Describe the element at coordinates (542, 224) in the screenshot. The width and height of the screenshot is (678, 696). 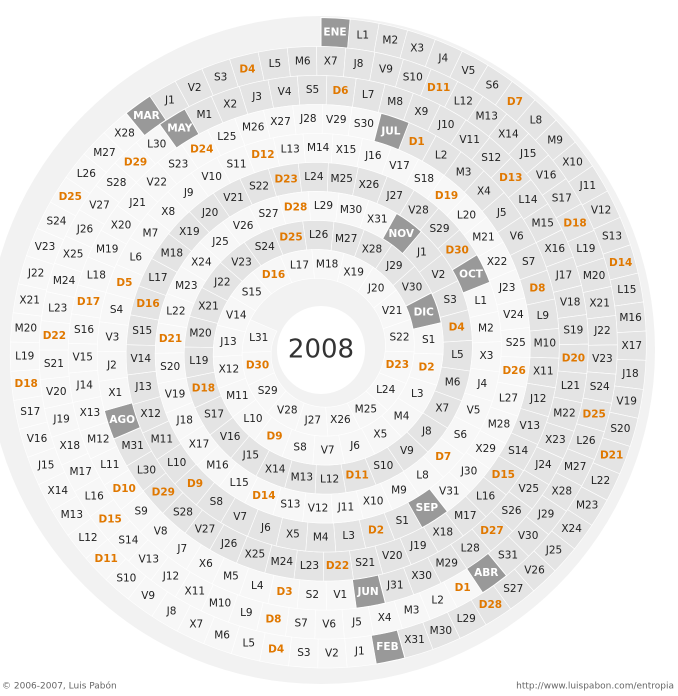
I see `day-label: M15` at that location.